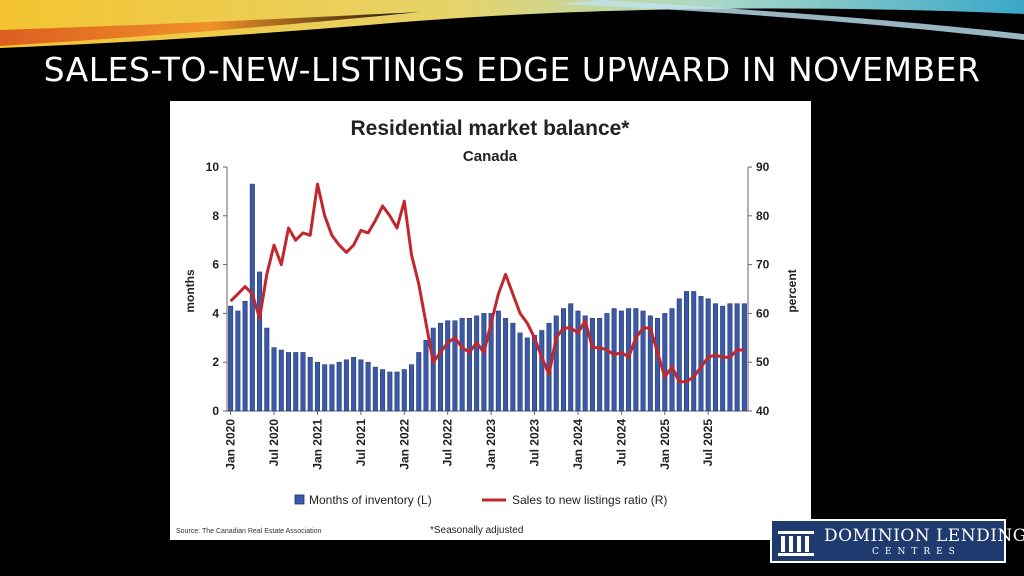  What do you see at coordinates (299, 499) in the screenshot?
I see `legend-bar-swatch` at bounding box center [299, 499].